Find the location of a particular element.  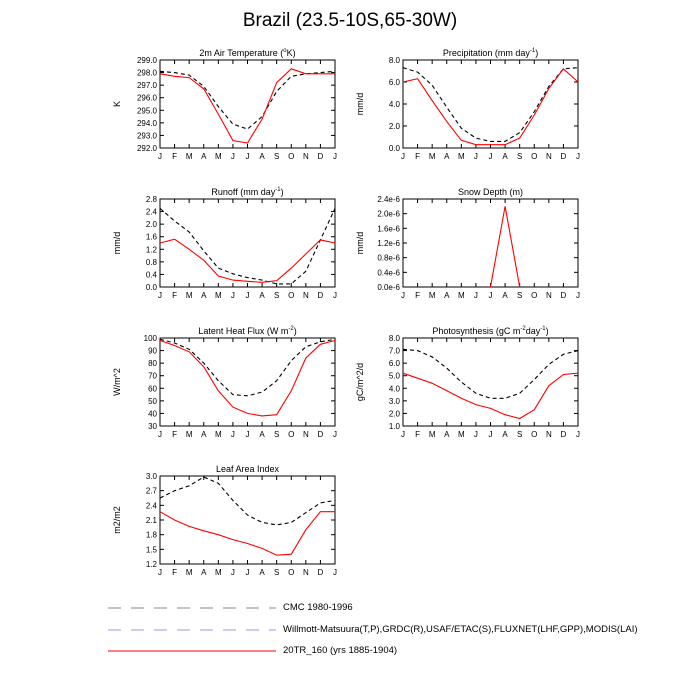

legend-label-cmc: CMC 1980-1996 is located at coordinates (318, 607).